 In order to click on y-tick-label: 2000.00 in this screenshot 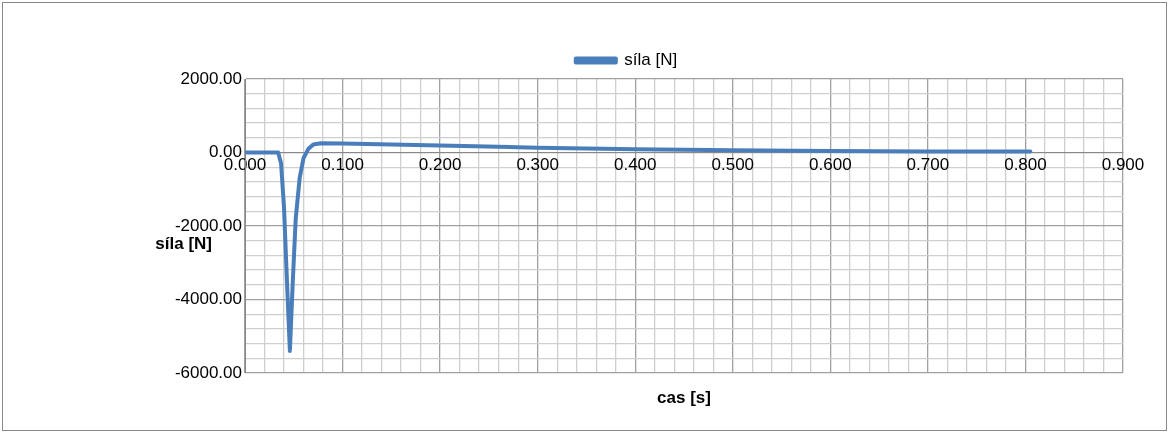, I will do `click(211, 78)`.